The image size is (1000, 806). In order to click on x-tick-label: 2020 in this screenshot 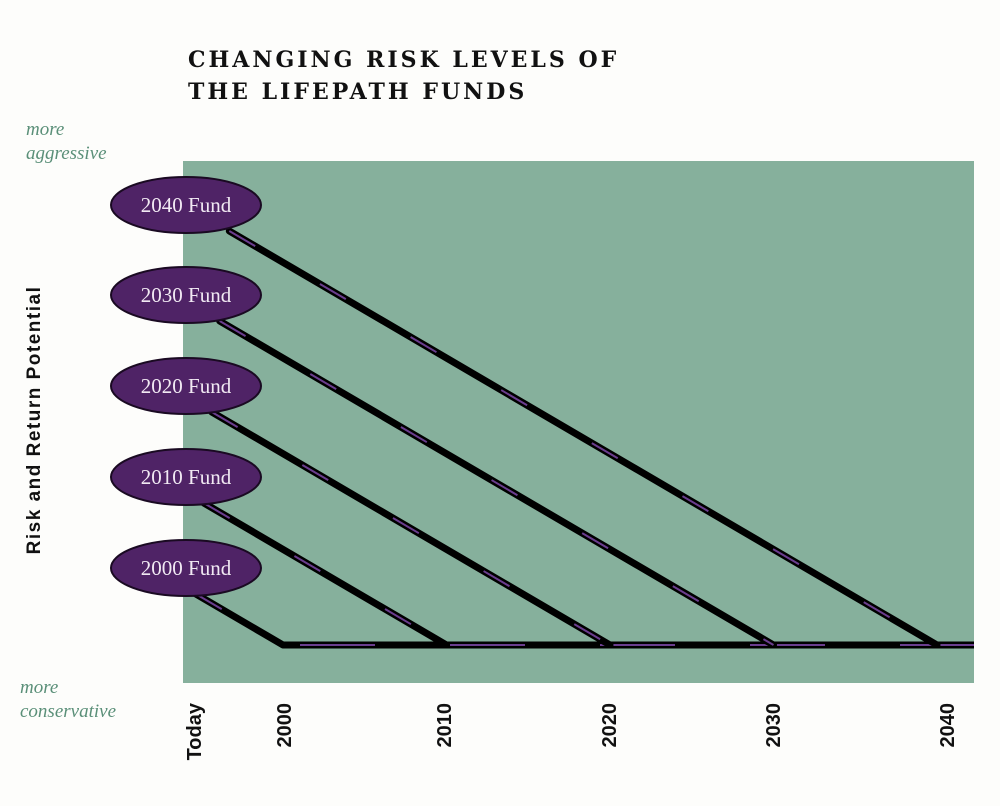, I will do `click(610, 725)`.